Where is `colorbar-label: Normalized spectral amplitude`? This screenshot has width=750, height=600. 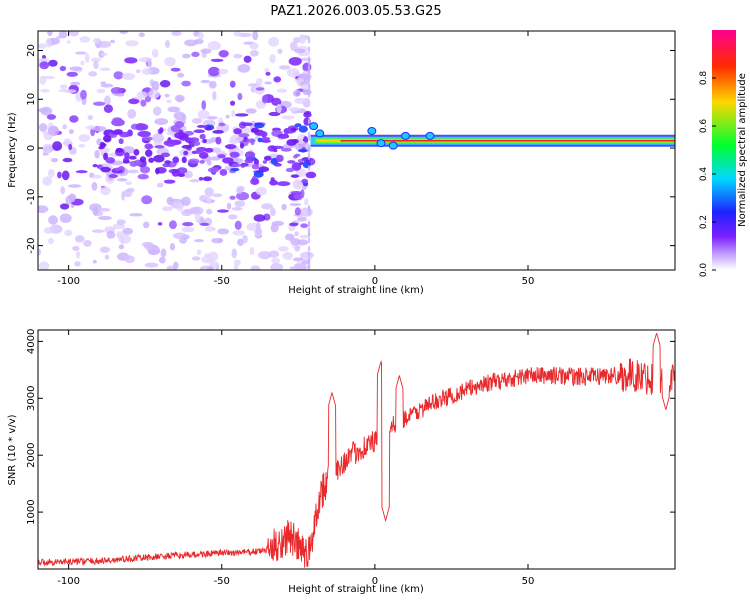
colorbar-label: Normalized spectral amplitude is located at coordinates (742, 150).